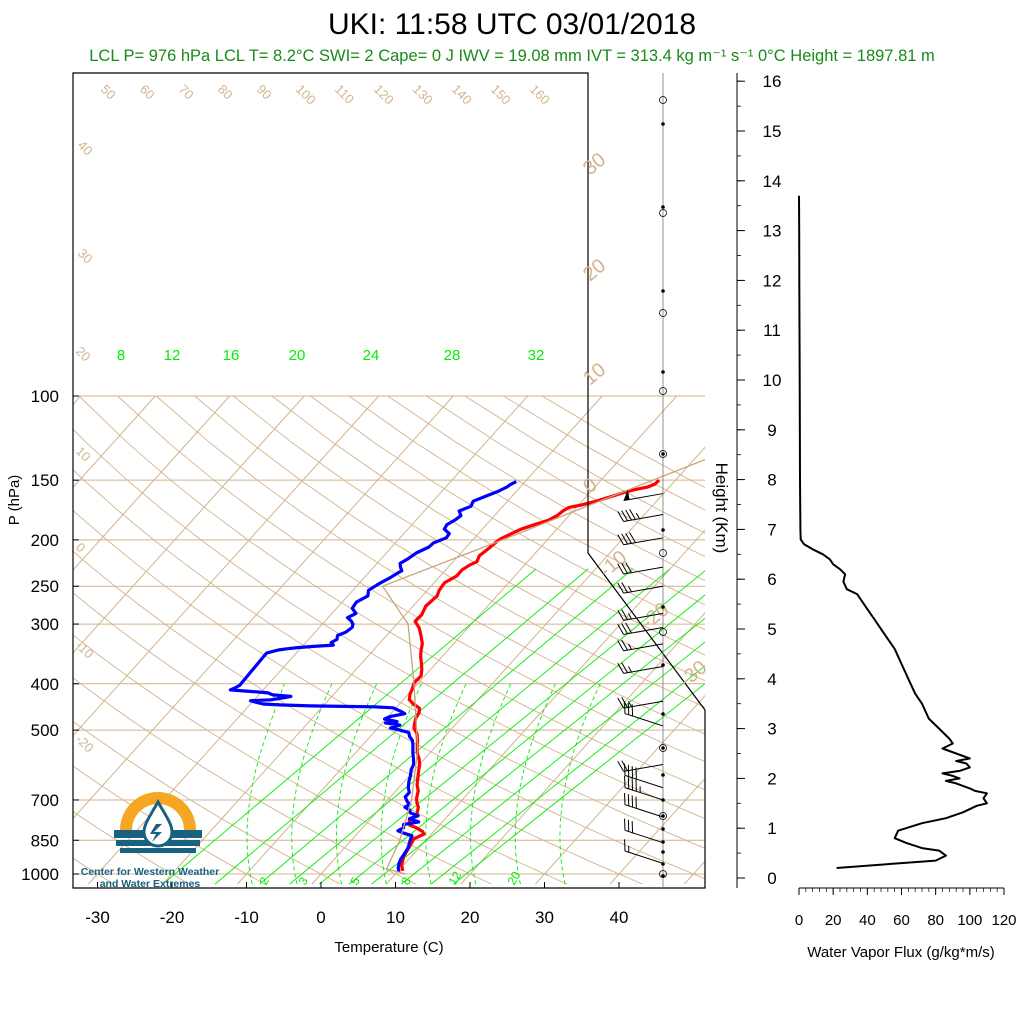 The image size is (1024, 1024). Describe the element at coordinates (799, 920) in the screenshot. I see `flux-x-tick-label: 0` at that location.